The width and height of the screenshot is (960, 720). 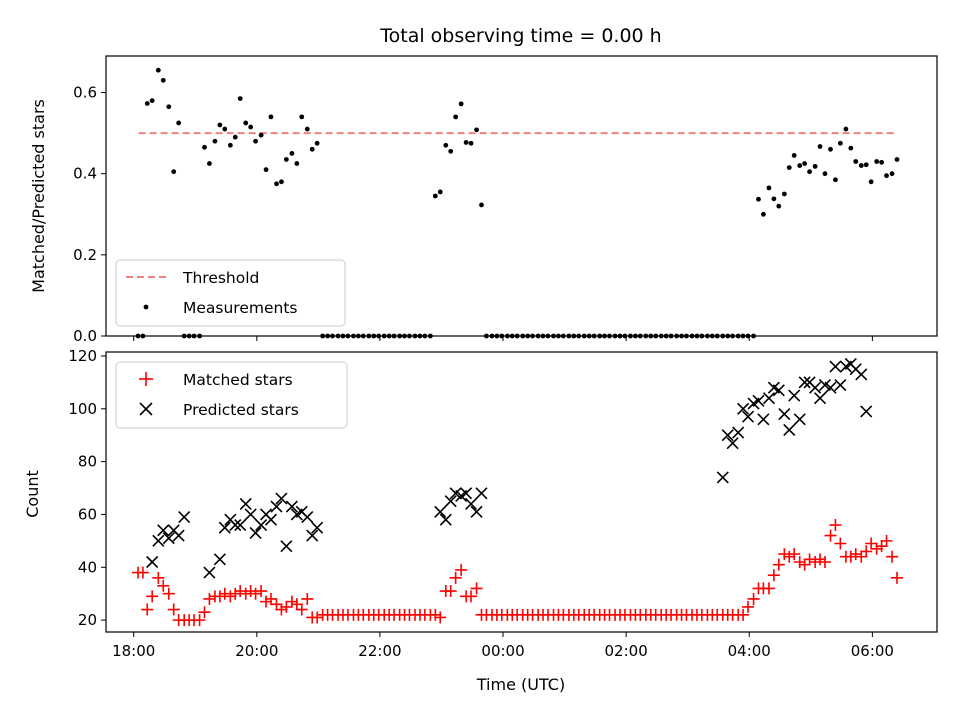 What do you see at coordinates (38, 196) in the screenshot?
I see `ratio-y-axis-label: Matched/Predicted stars` at bounding box center [38, 196].